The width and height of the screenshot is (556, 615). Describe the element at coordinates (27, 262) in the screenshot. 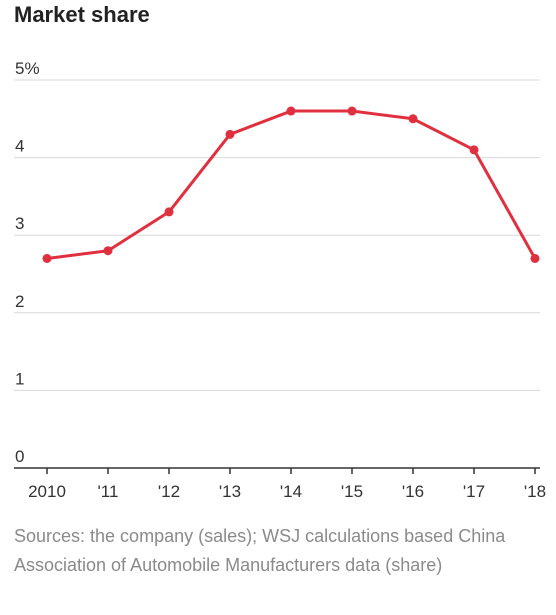

I see `y-tick-labels: 0 1 2 3 4 5%` at that location.